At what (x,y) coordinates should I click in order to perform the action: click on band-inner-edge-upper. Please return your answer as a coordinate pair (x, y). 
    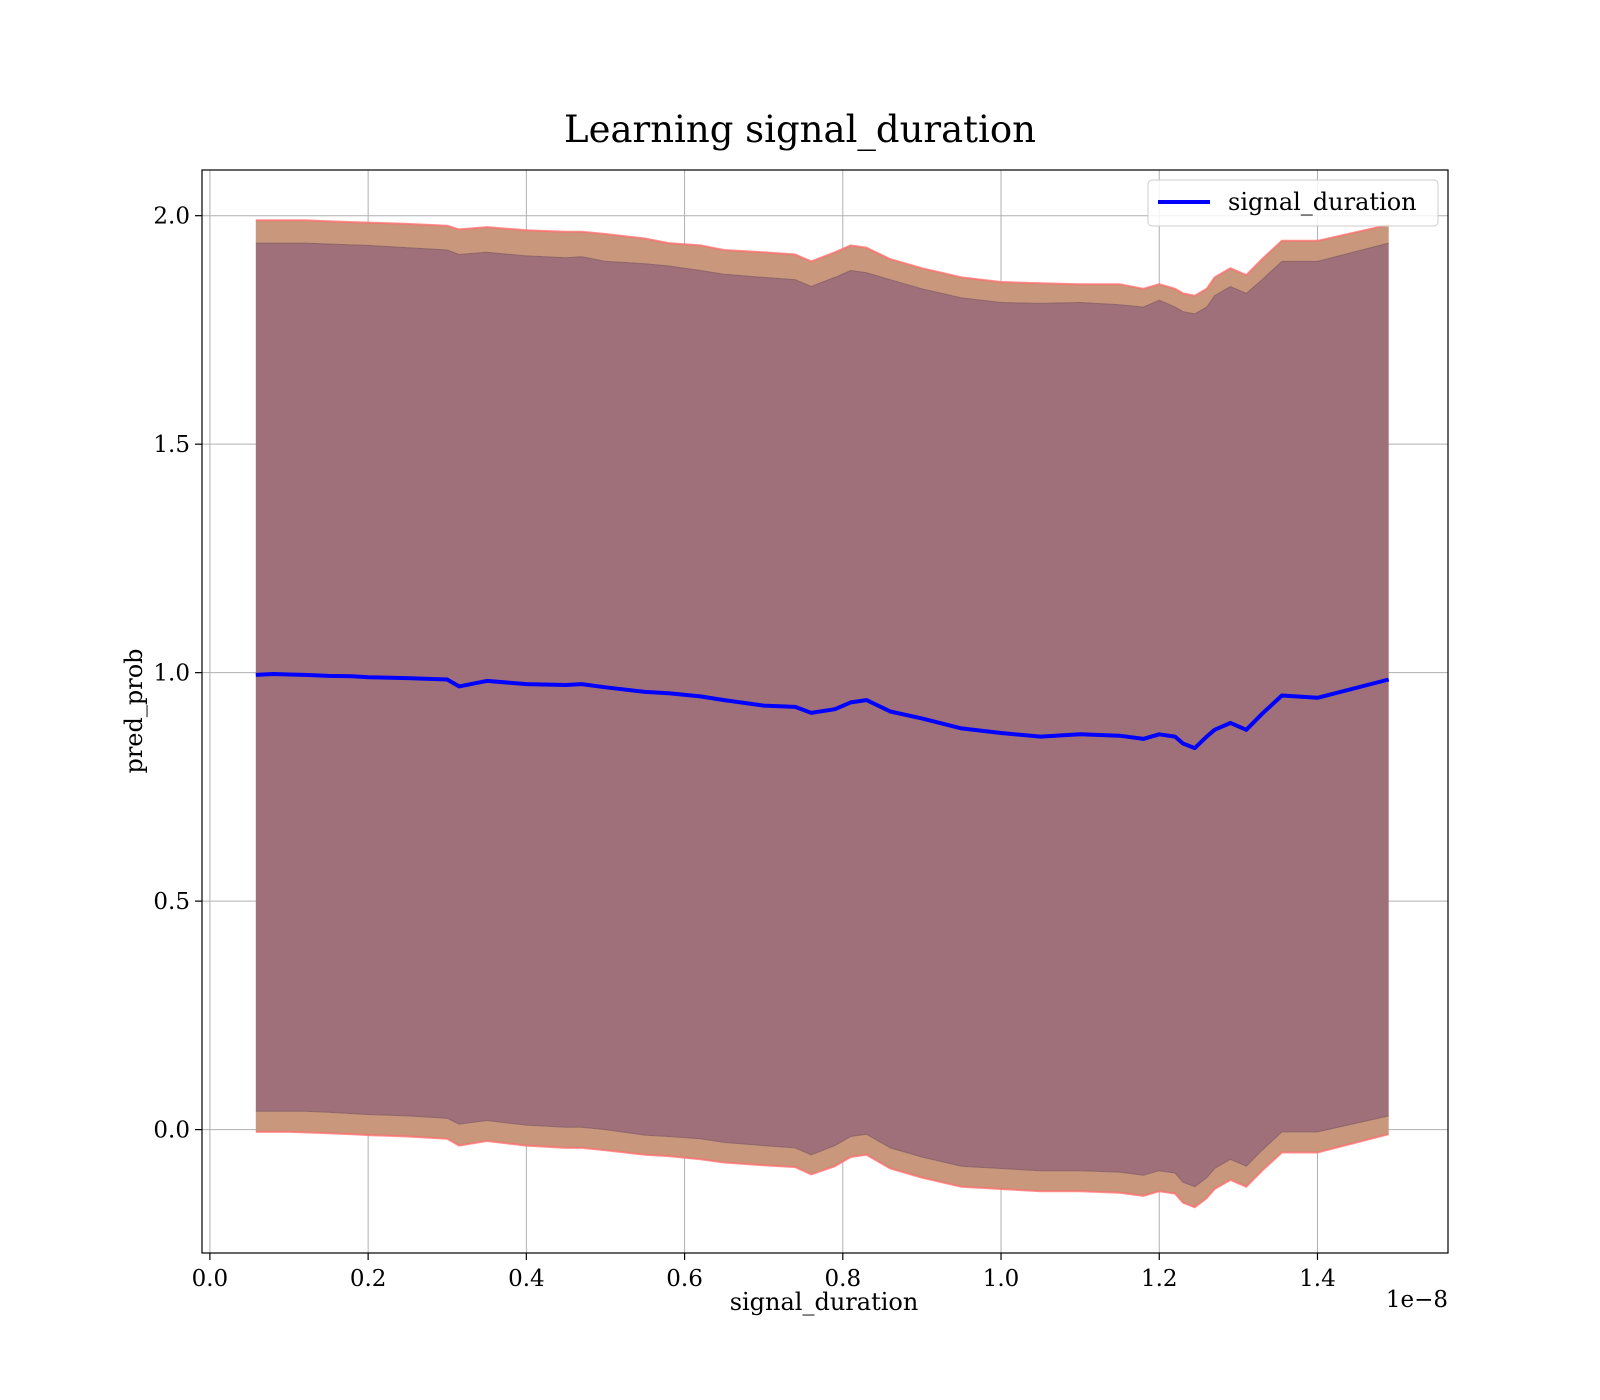
    Looking at the image, I should click on (822, 278).